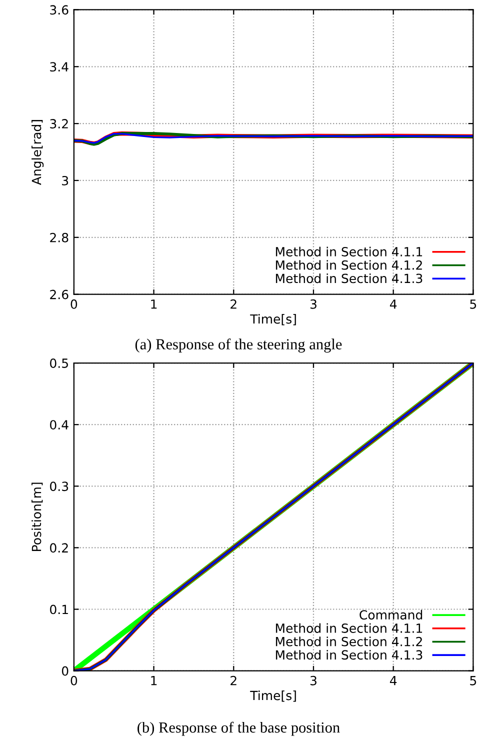 The height and width of the screenshot is (747, 477). Describe the element at coordinates (59, 123) in the screenshot. I see `y-tick-label: 3.2` at that location.